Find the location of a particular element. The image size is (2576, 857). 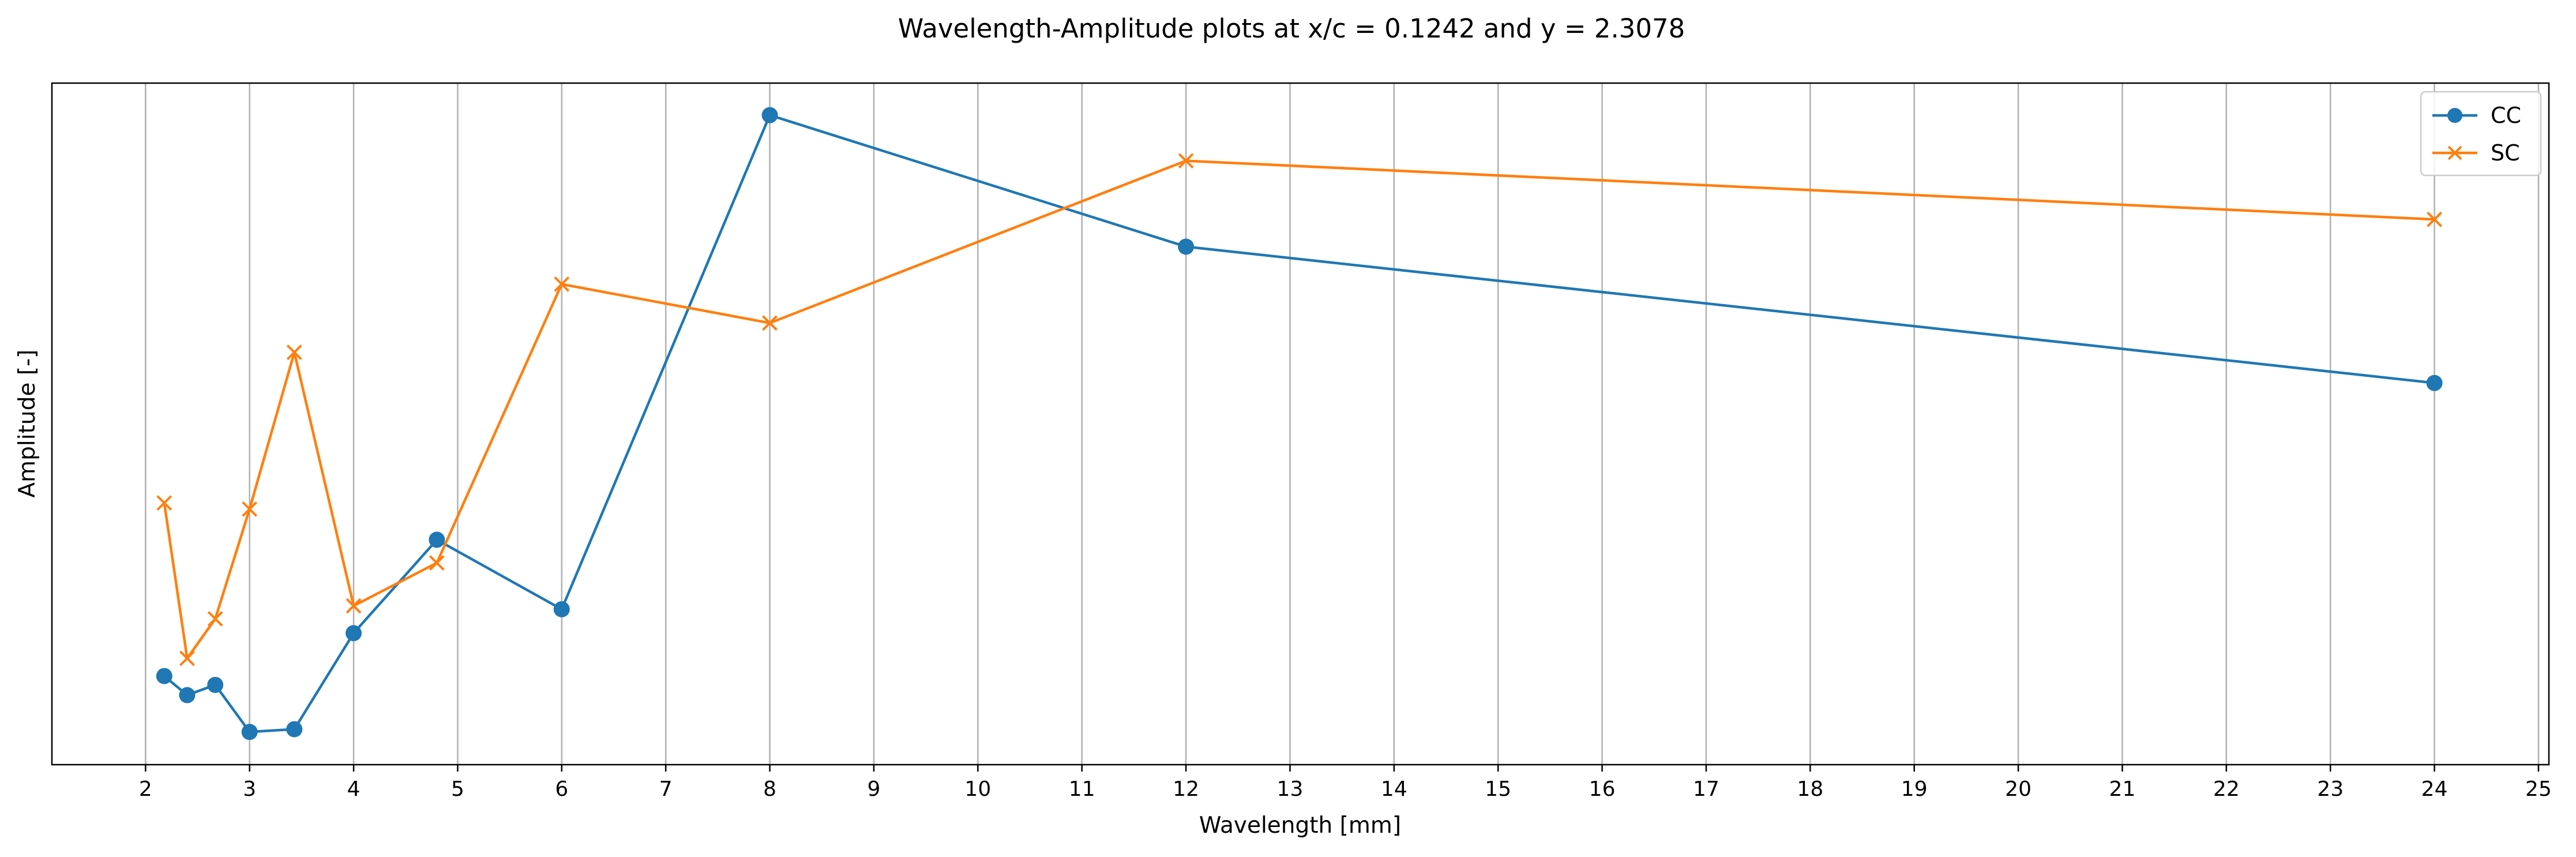

x-tick-label: 20 is located at coordinates (2018, 789).